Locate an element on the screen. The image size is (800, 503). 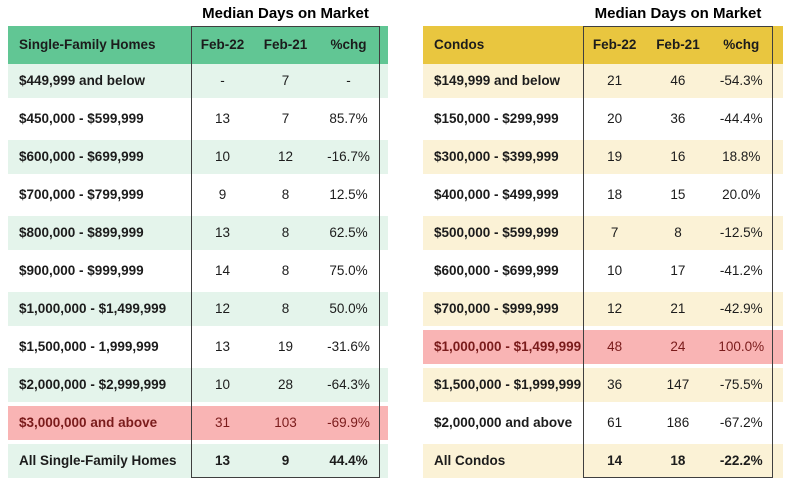
table-row: $1,500,000 - 1,999,999 13 19 -31.6% is located at coordinates (198, 347).